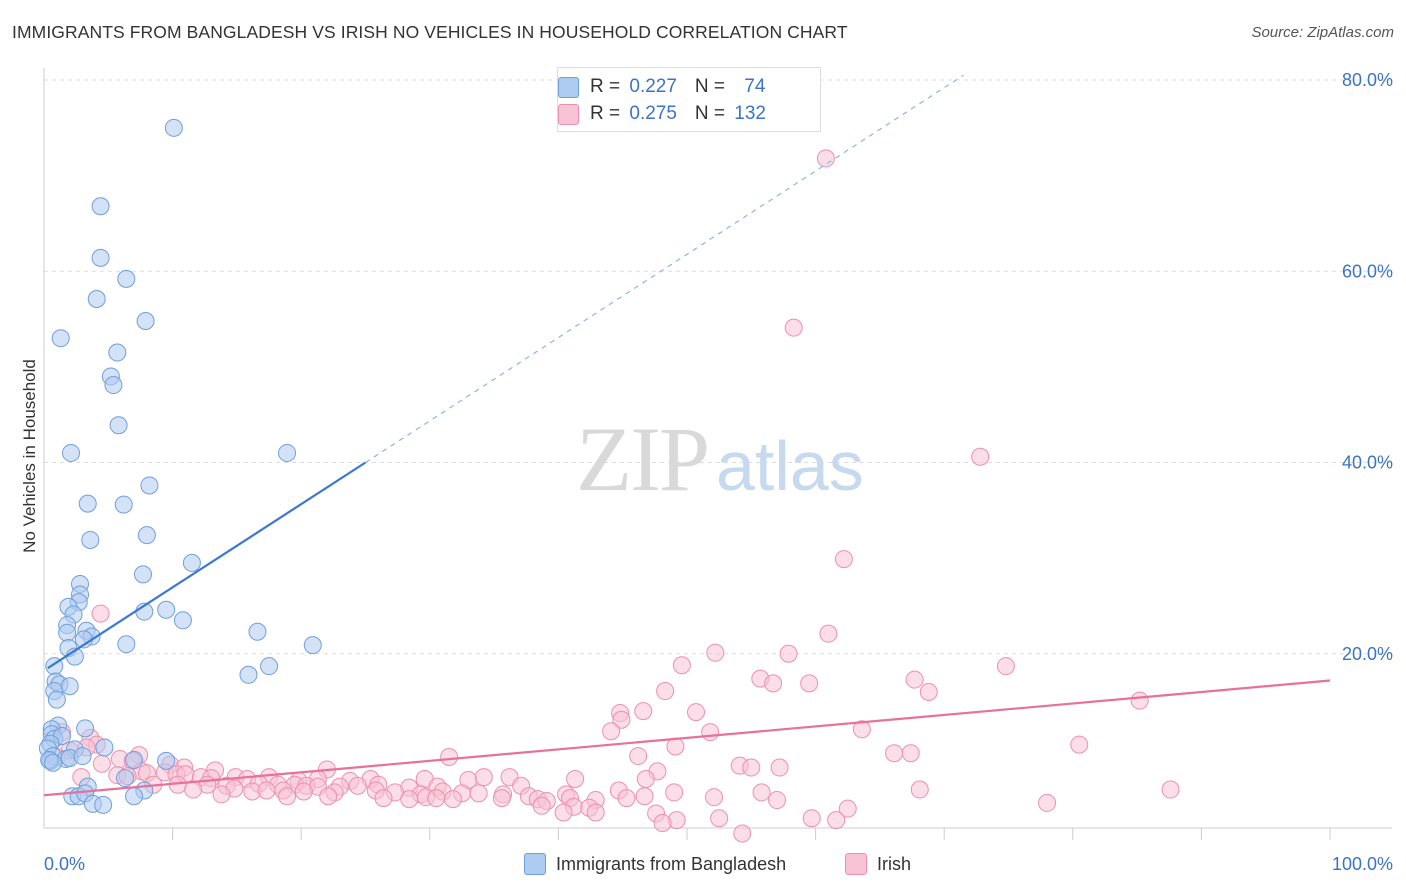  What do you see at coordinates (1367, 463) in the screenshot?
I see `y-tick-label: 40.0%` at bounding box center [1367, 463].